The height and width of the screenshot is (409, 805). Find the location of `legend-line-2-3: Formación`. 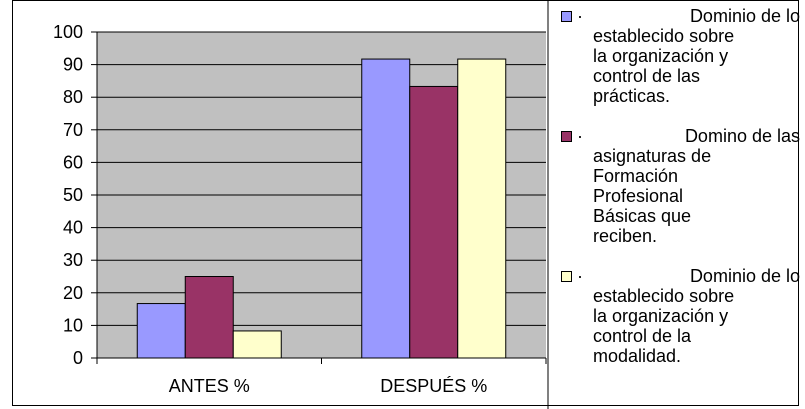

legend-line-2-3: Formación is located at coordinates (636, 176).